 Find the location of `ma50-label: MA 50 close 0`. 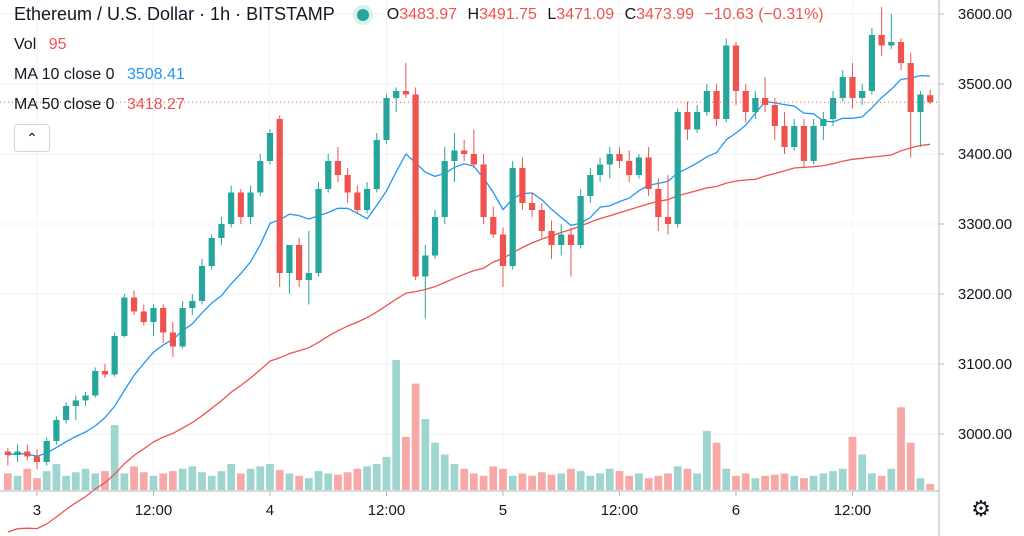

ma50-label: MA 50 close 0 is located at coordinates (64, 104).